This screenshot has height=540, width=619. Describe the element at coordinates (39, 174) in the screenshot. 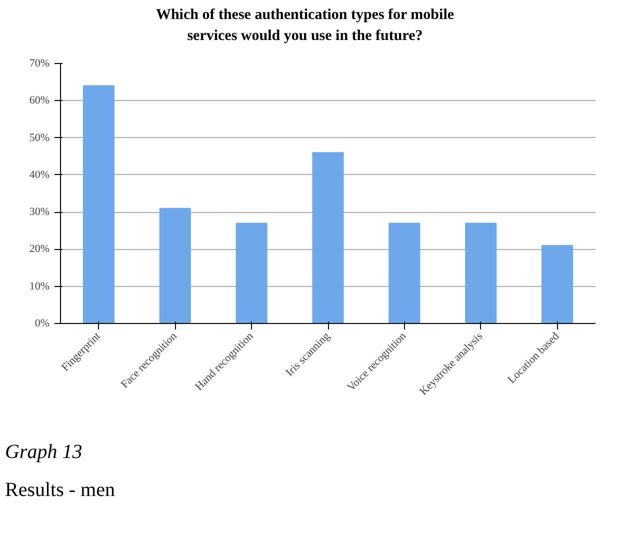

I see `y-tick-label: 40%` at that location.